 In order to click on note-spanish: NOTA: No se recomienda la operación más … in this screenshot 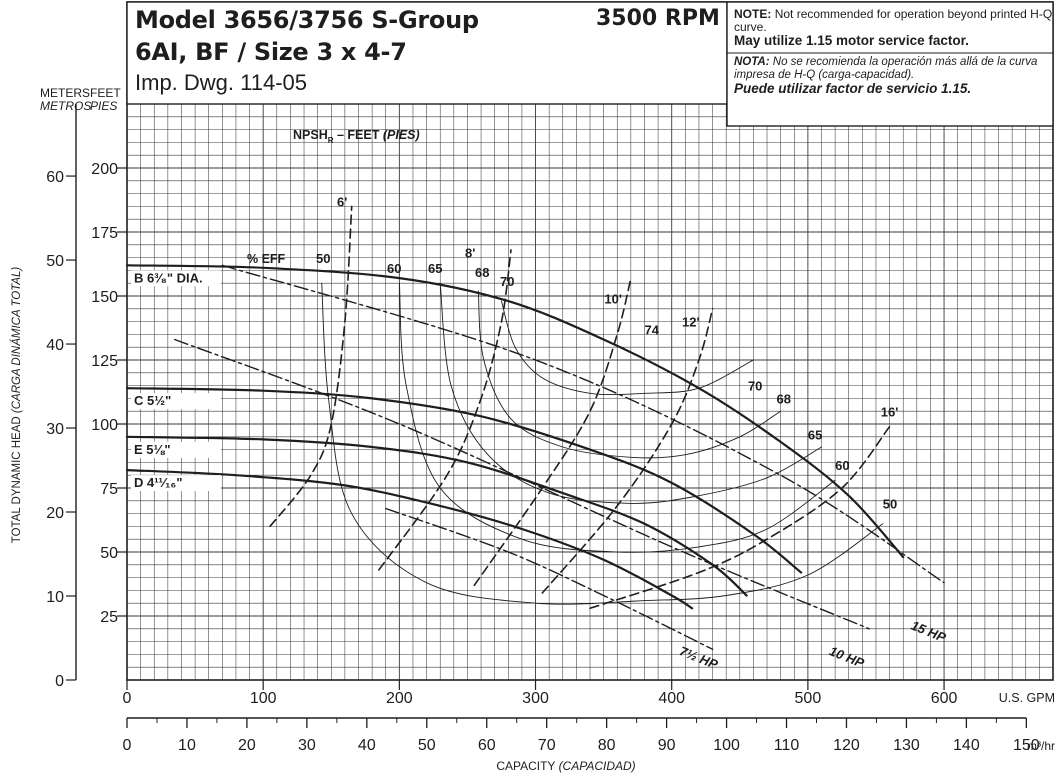, I will do `click(894, 76)`.